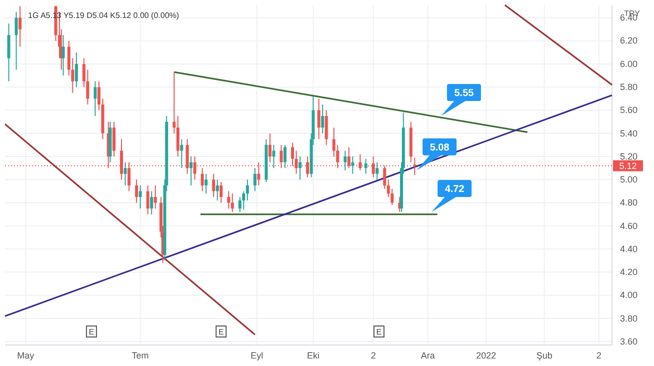 Image resolution: width=654 pixels, height=366 pixels. Describe the element at coordinates (26, 355) in the screenshot. I see `x-tick-label: May` at that location.